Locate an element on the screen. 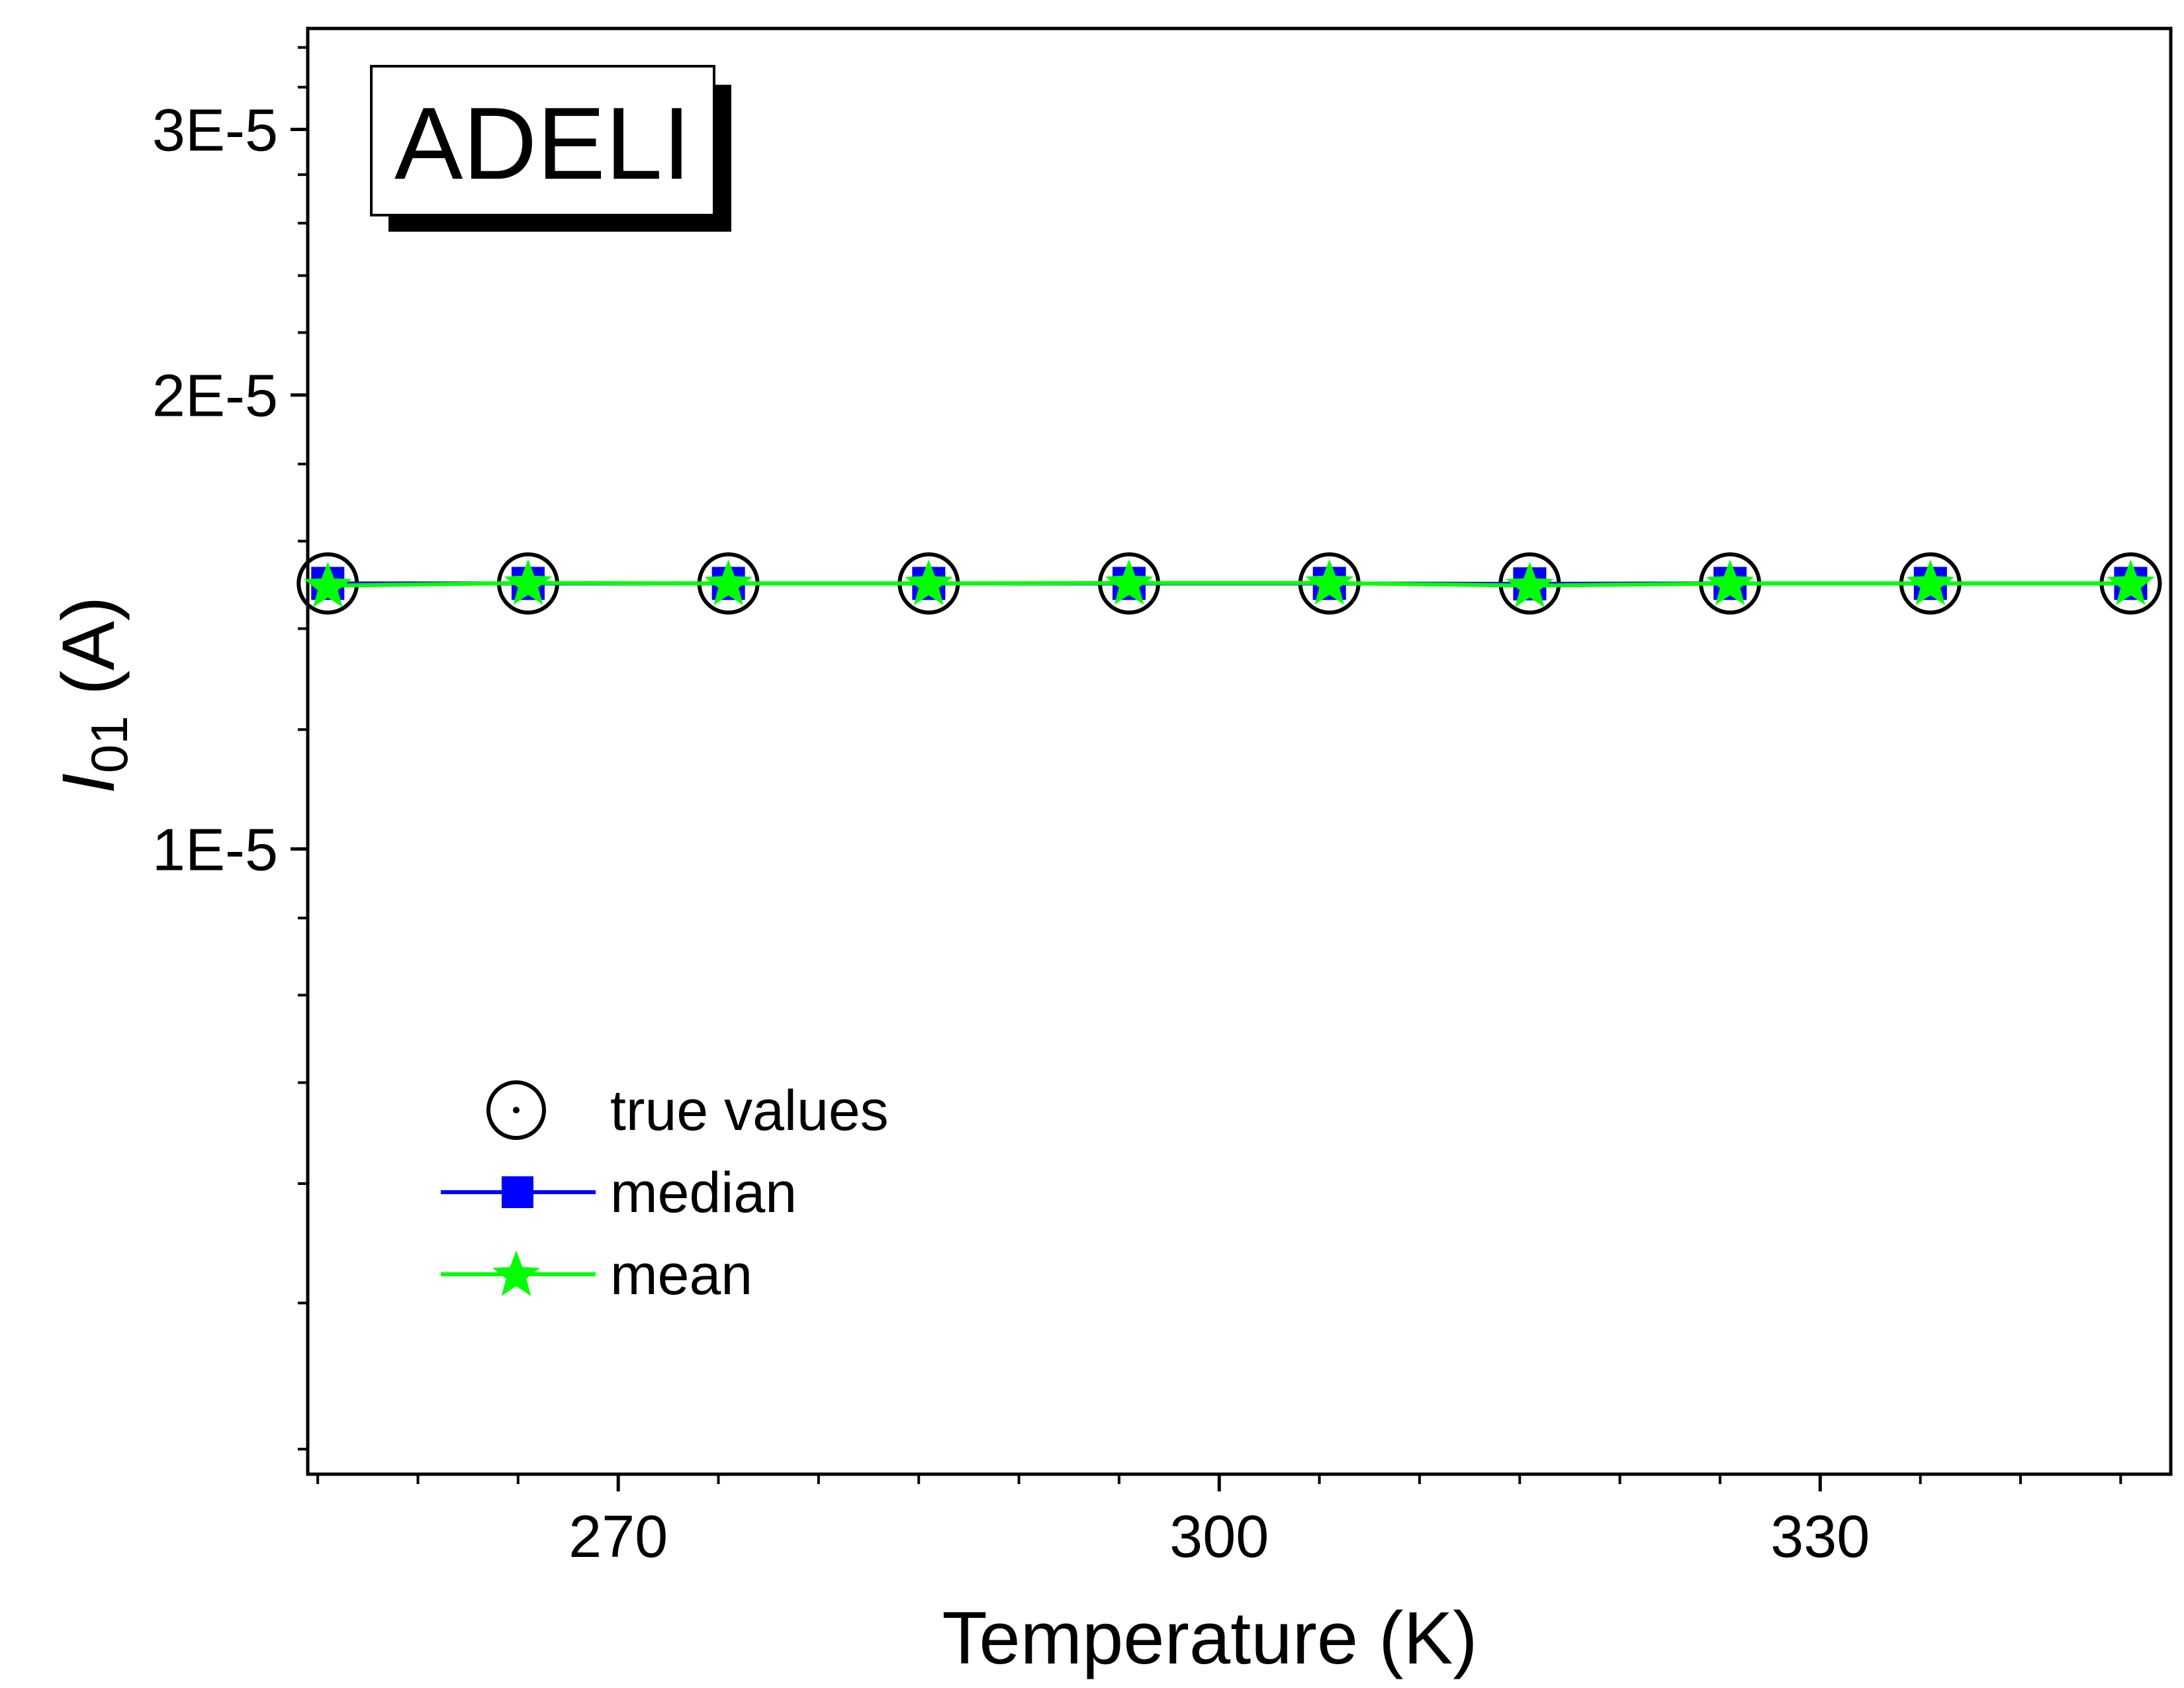 The image size is (2184, 1688). series-line is located at coordinates (1229, 584).